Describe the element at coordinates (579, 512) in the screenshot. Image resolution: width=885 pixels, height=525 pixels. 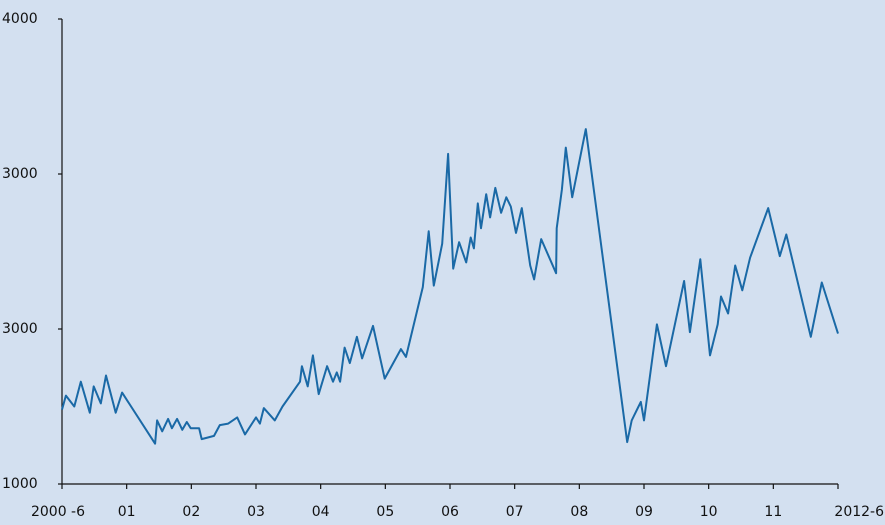
I see `x-tick-label: 08` at that location.